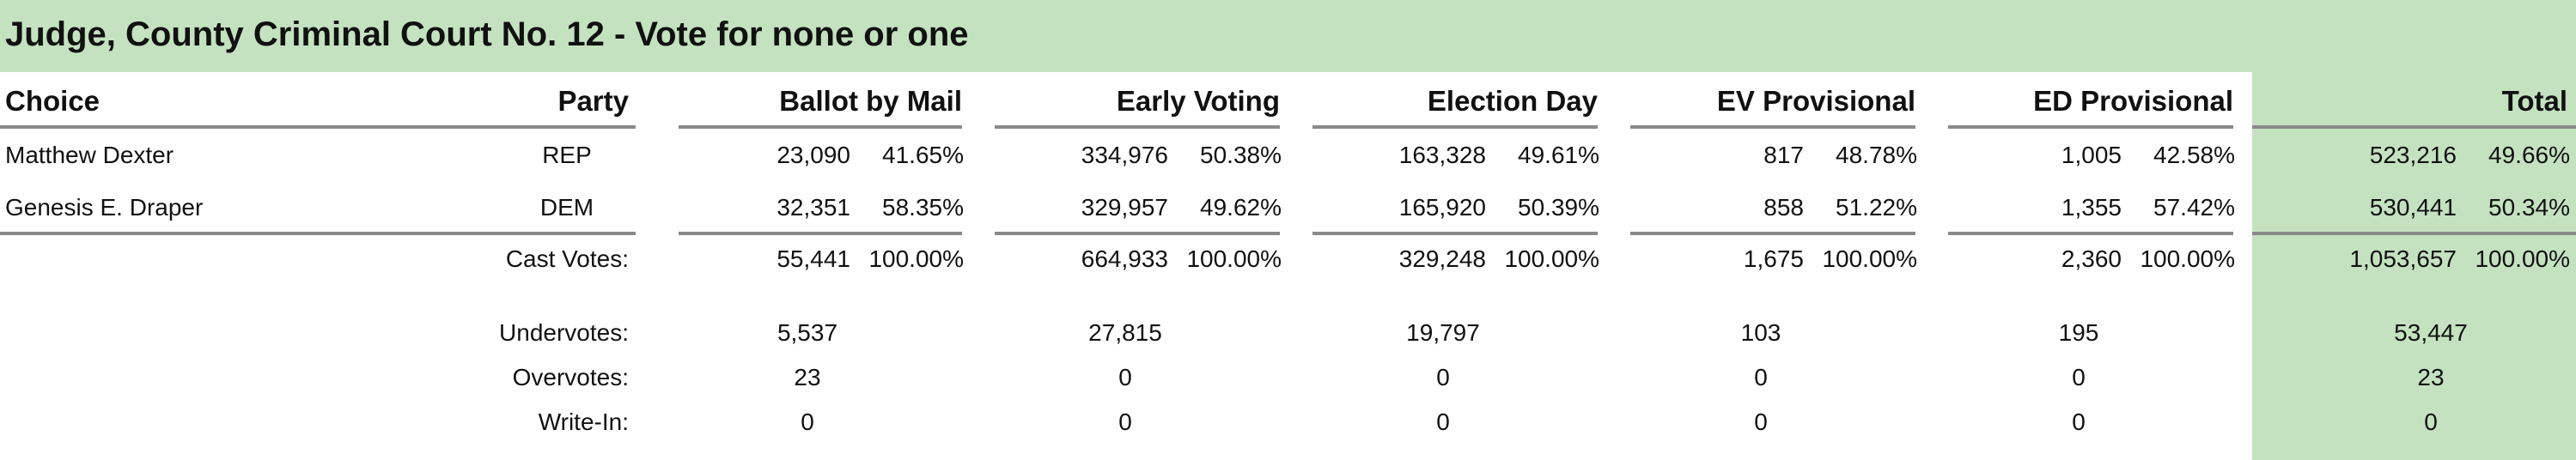 This screenshot has width=2576, height=460. I want to click on early-voting-votes: 329,957, so click(1124, 207).